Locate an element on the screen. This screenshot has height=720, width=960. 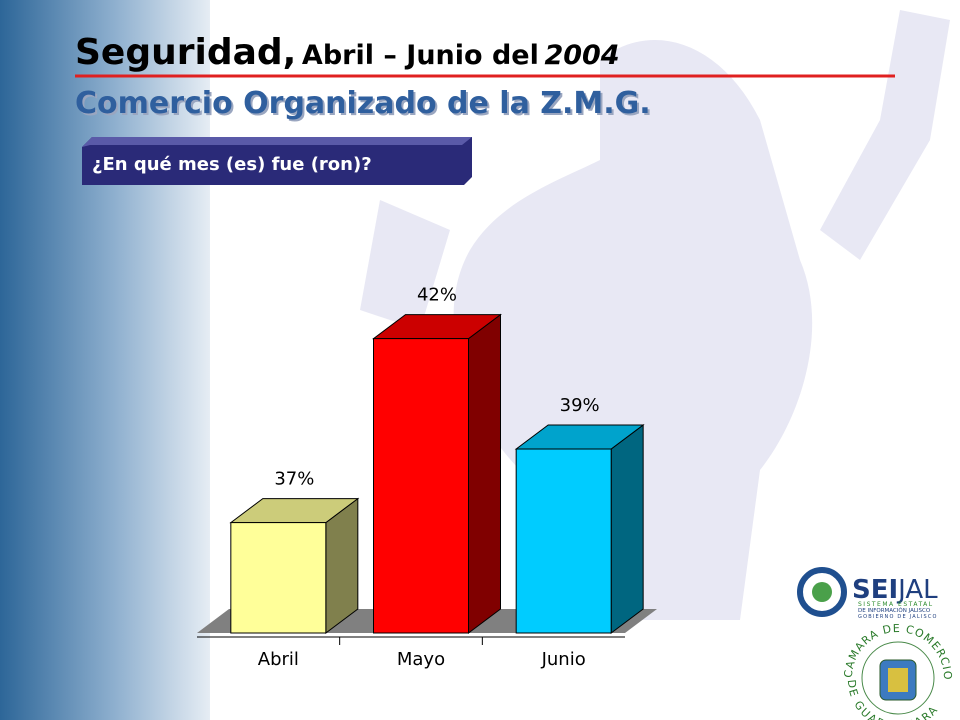
seijal-line: SISTEMA ESTATAL is located at coordinates (896, 604).